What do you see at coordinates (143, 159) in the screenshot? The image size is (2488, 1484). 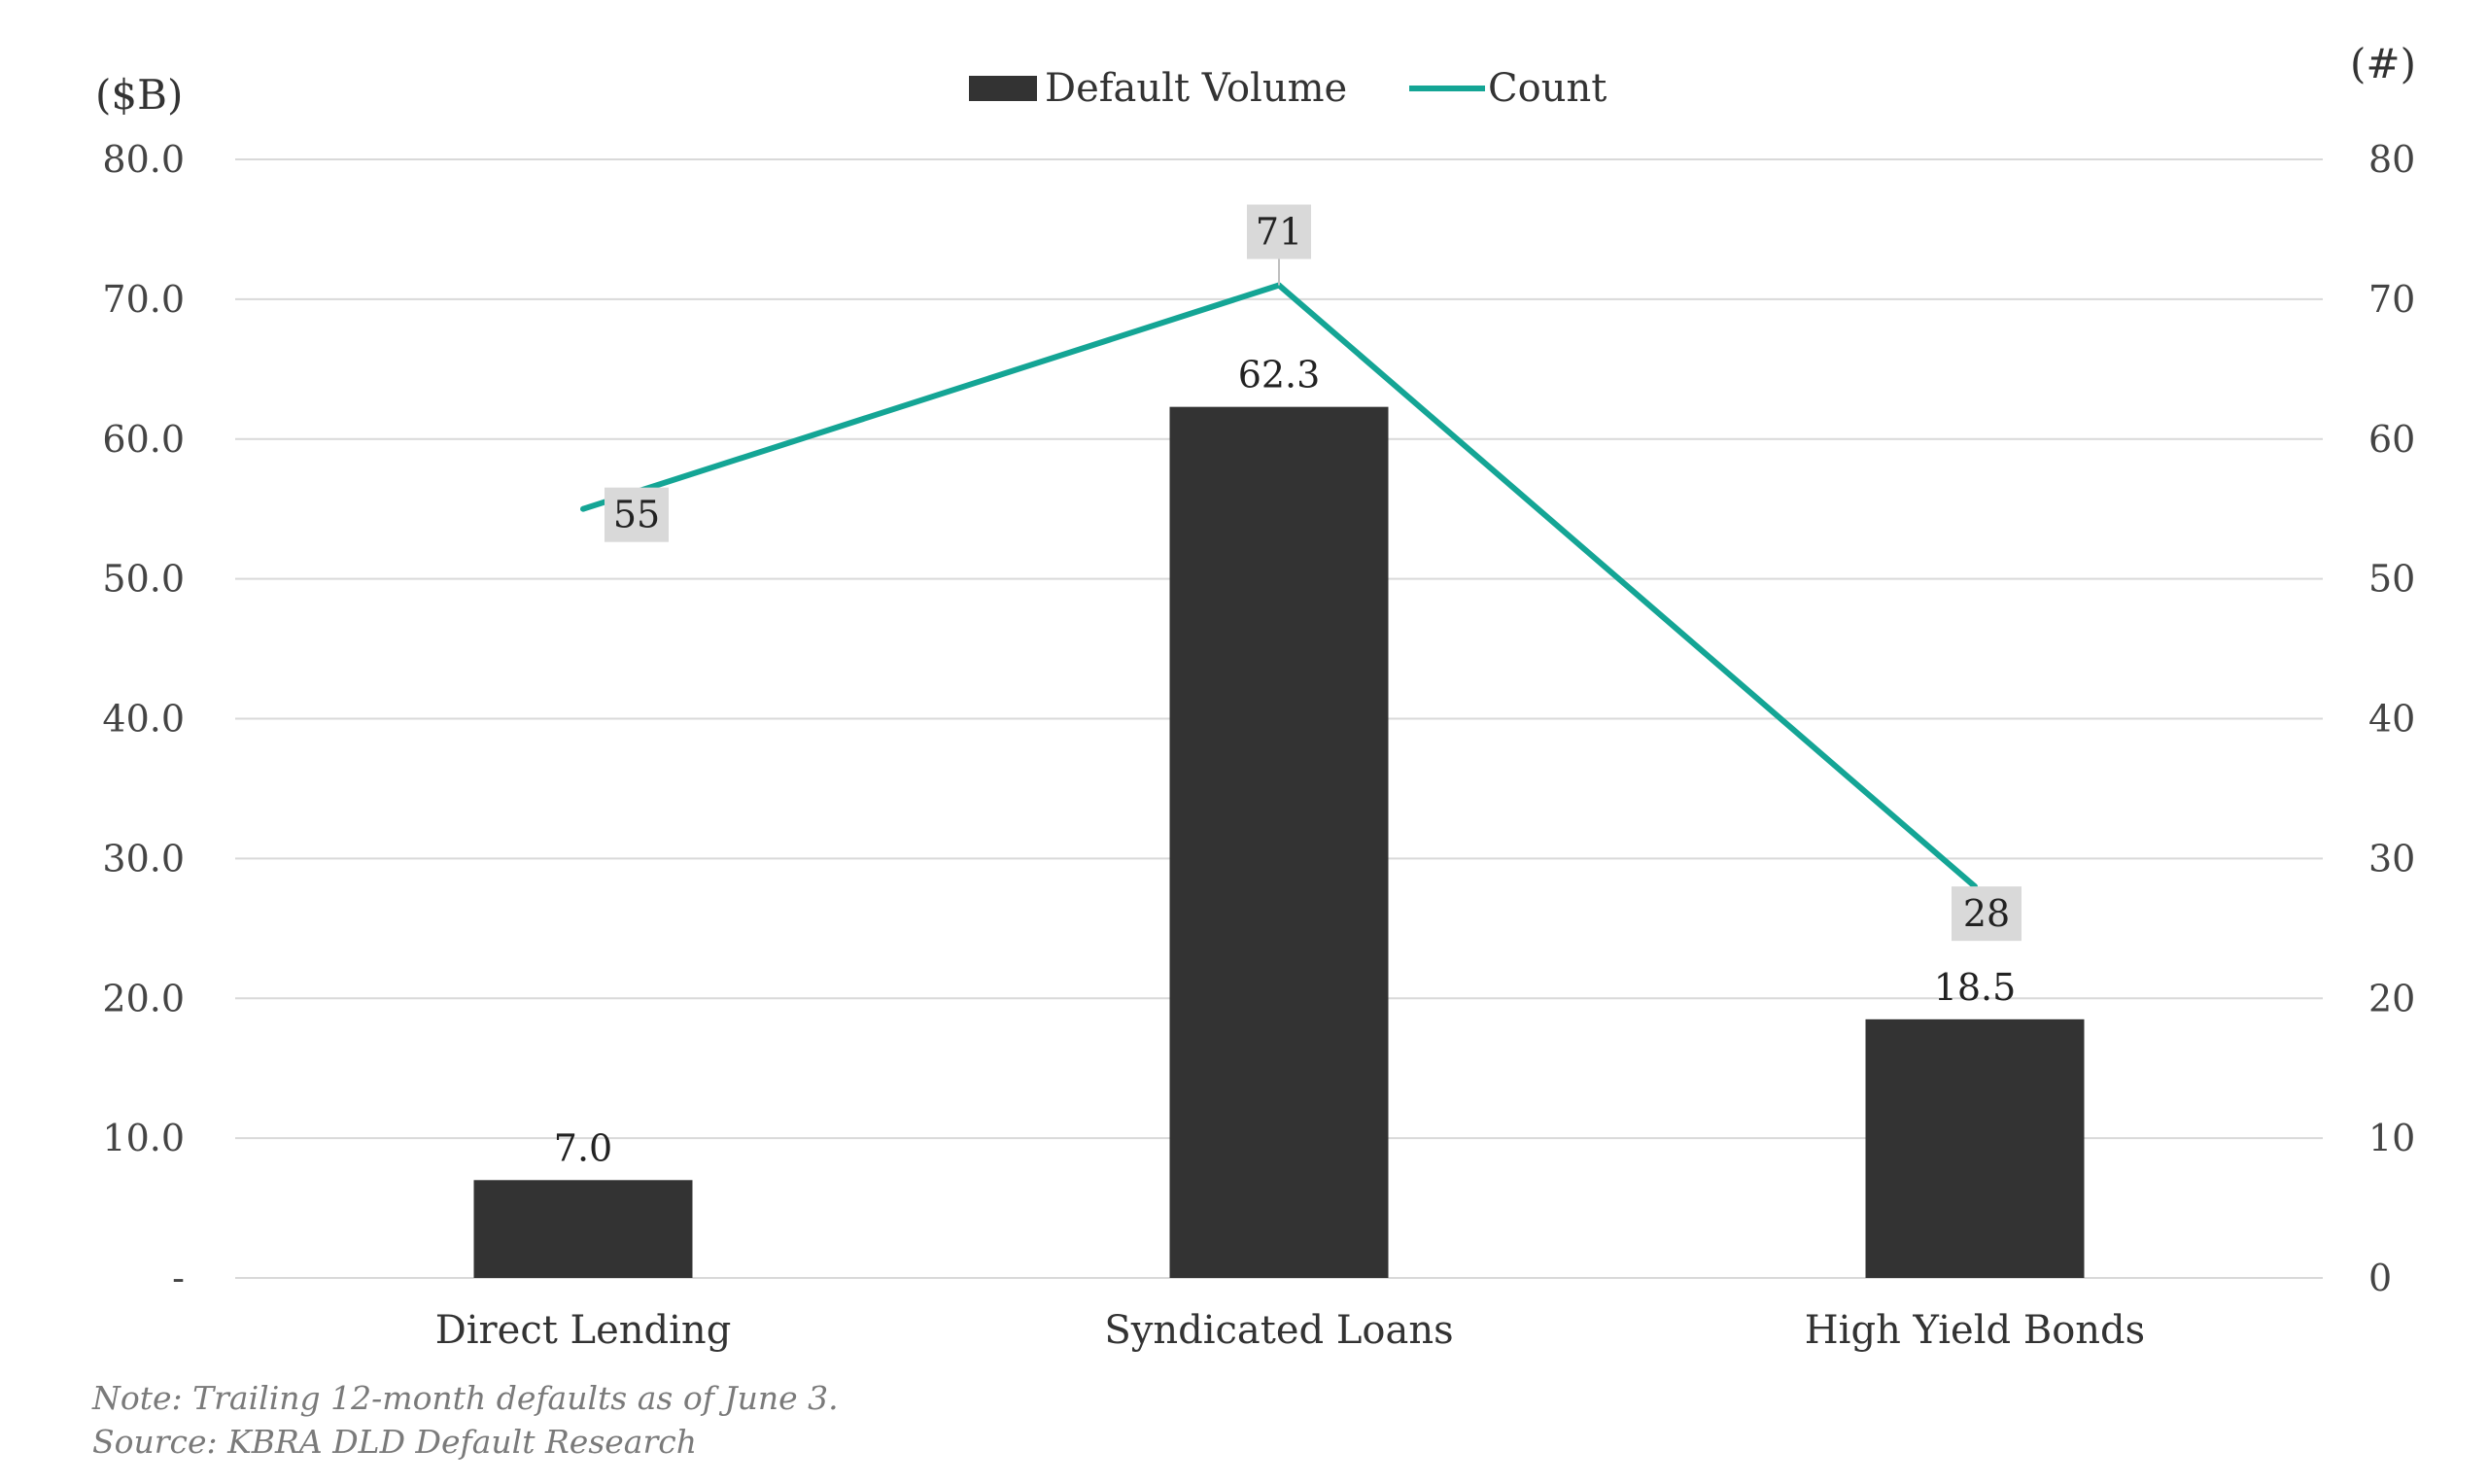 I see `left-axis-tick-label: 80.0` at bounding box center [143, 159].